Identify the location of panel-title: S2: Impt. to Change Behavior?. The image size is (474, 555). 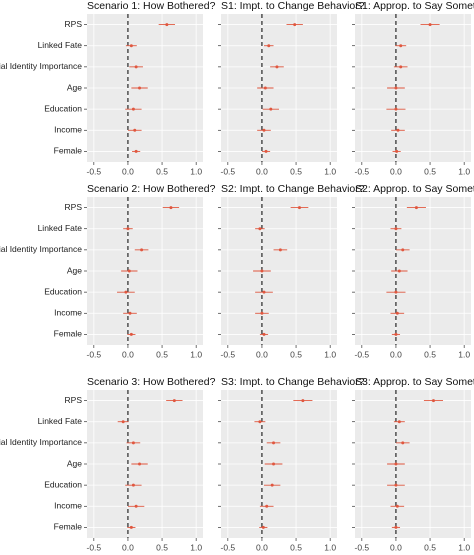
(293, 189).